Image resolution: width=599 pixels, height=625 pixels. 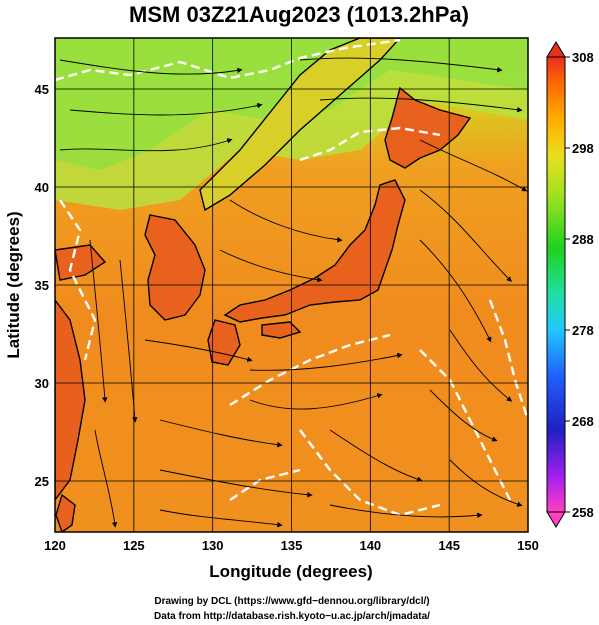 What do you see at coordinates (65, 512) in the screenshot?
I see `taiwan` at bounding box center [65, 512].